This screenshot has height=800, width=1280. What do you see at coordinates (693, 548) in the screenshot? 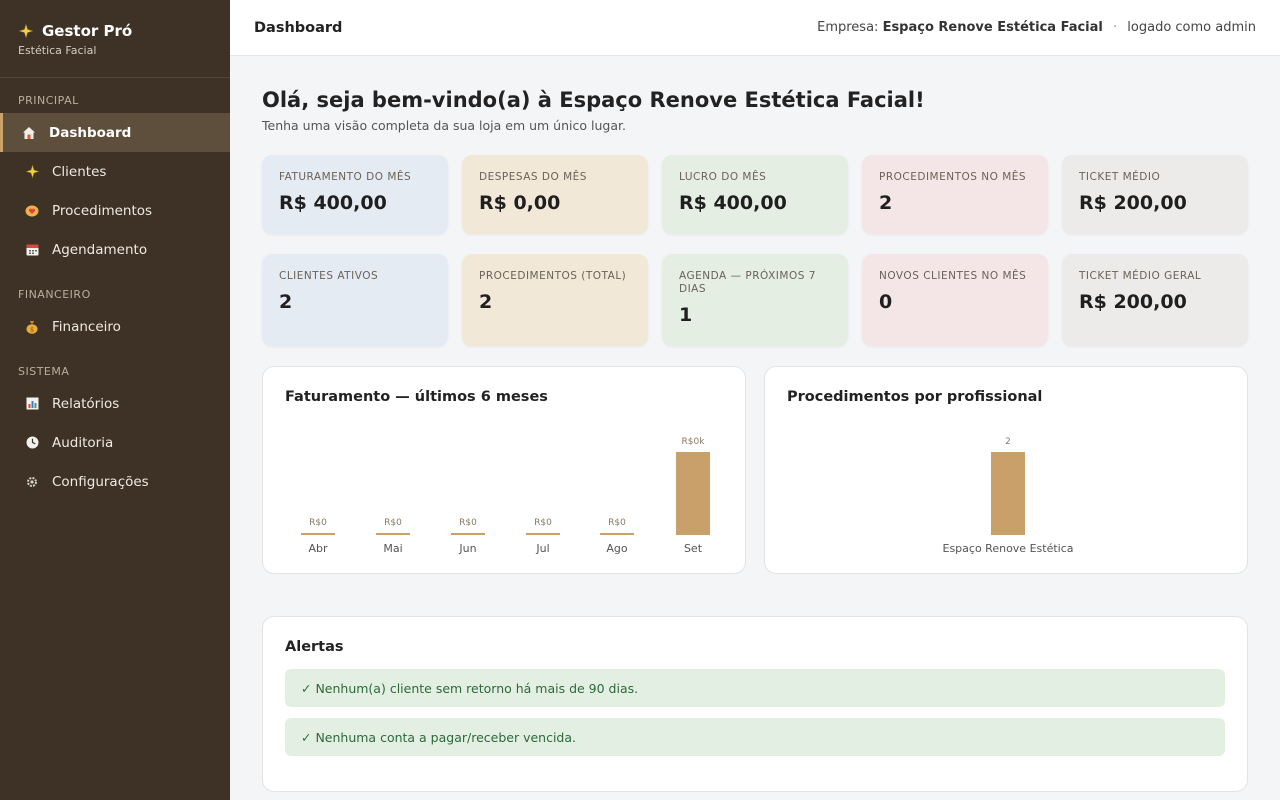
I see `chart-category-label: Set` at bounding box center [693, 548].